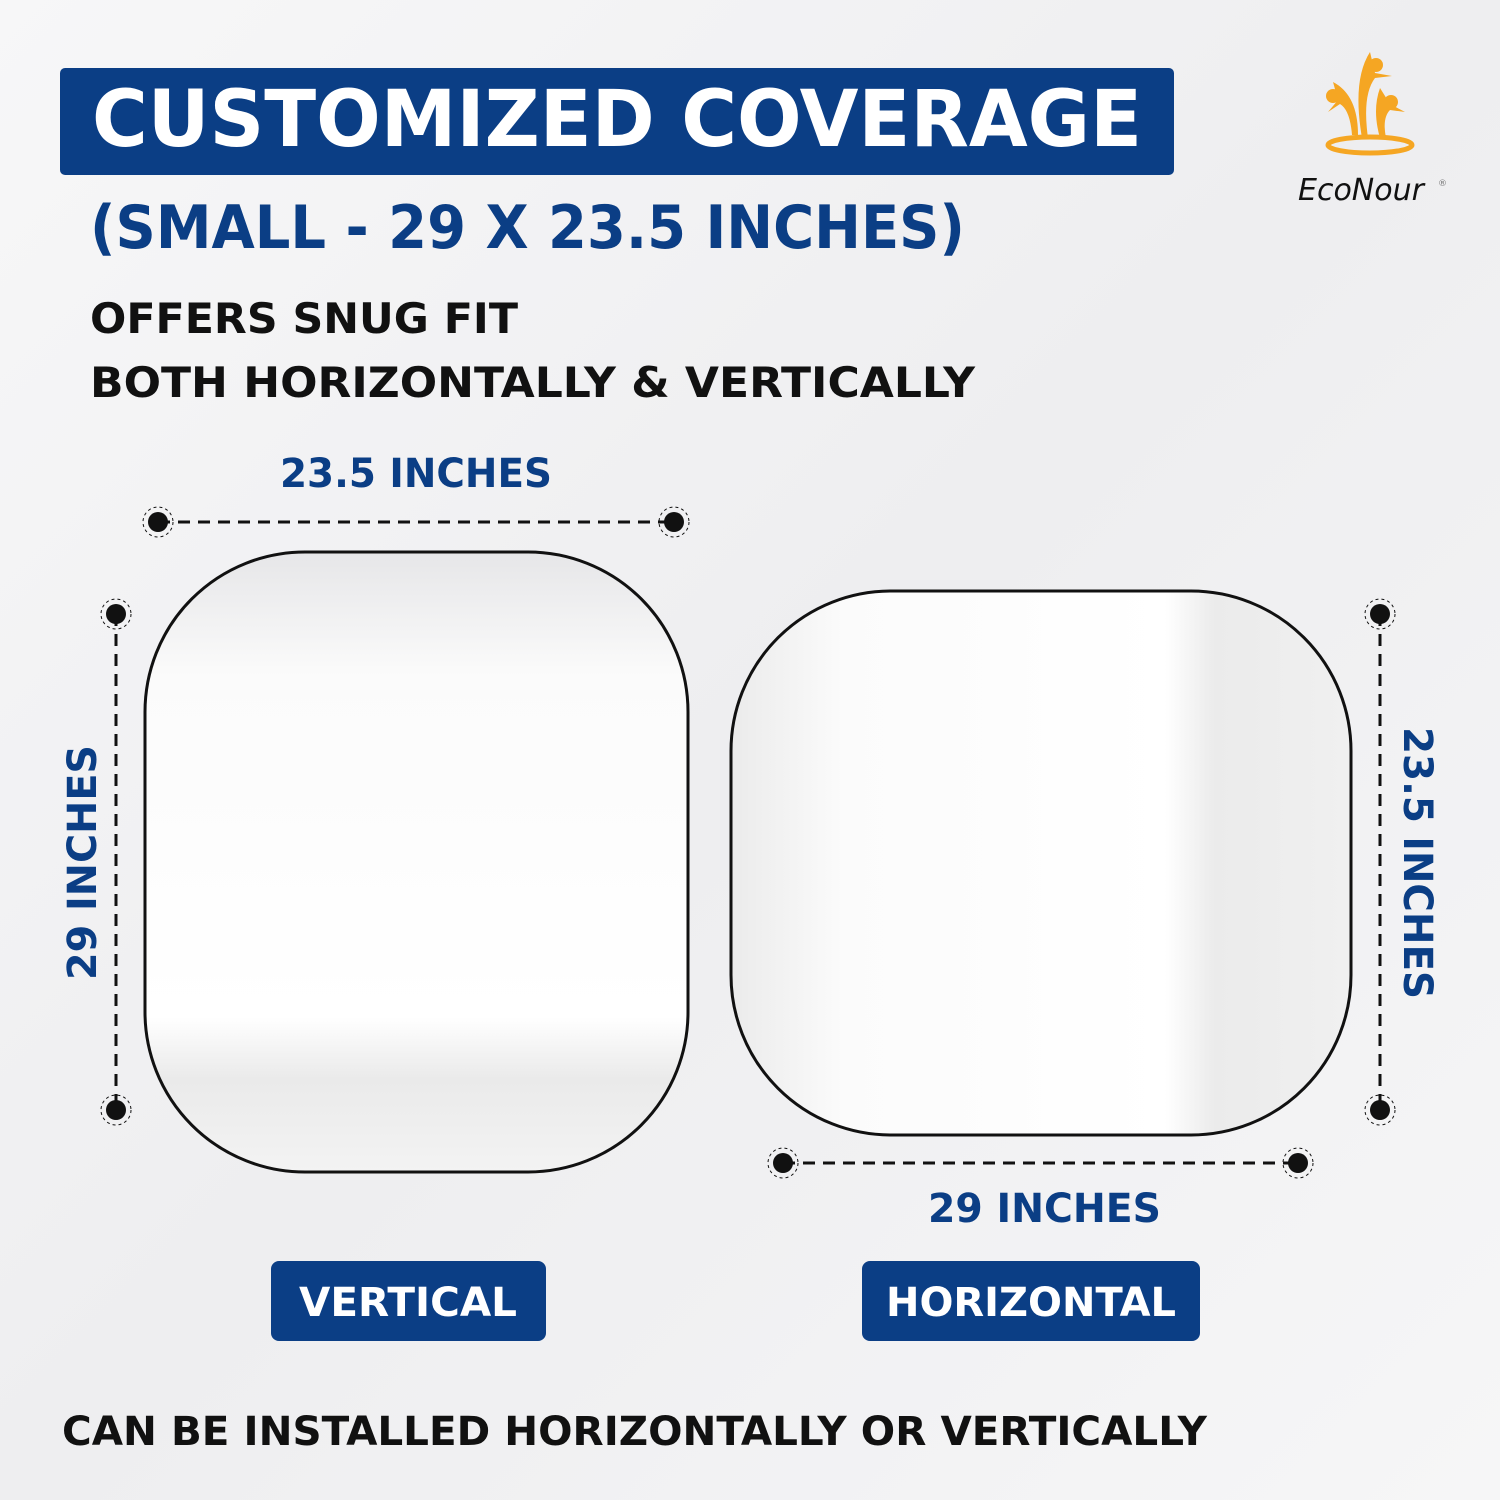  Describe the element at coordinates (416, 474) in the screenshot. I see `vertical-width-label: 23.5 INCHES` at that location.